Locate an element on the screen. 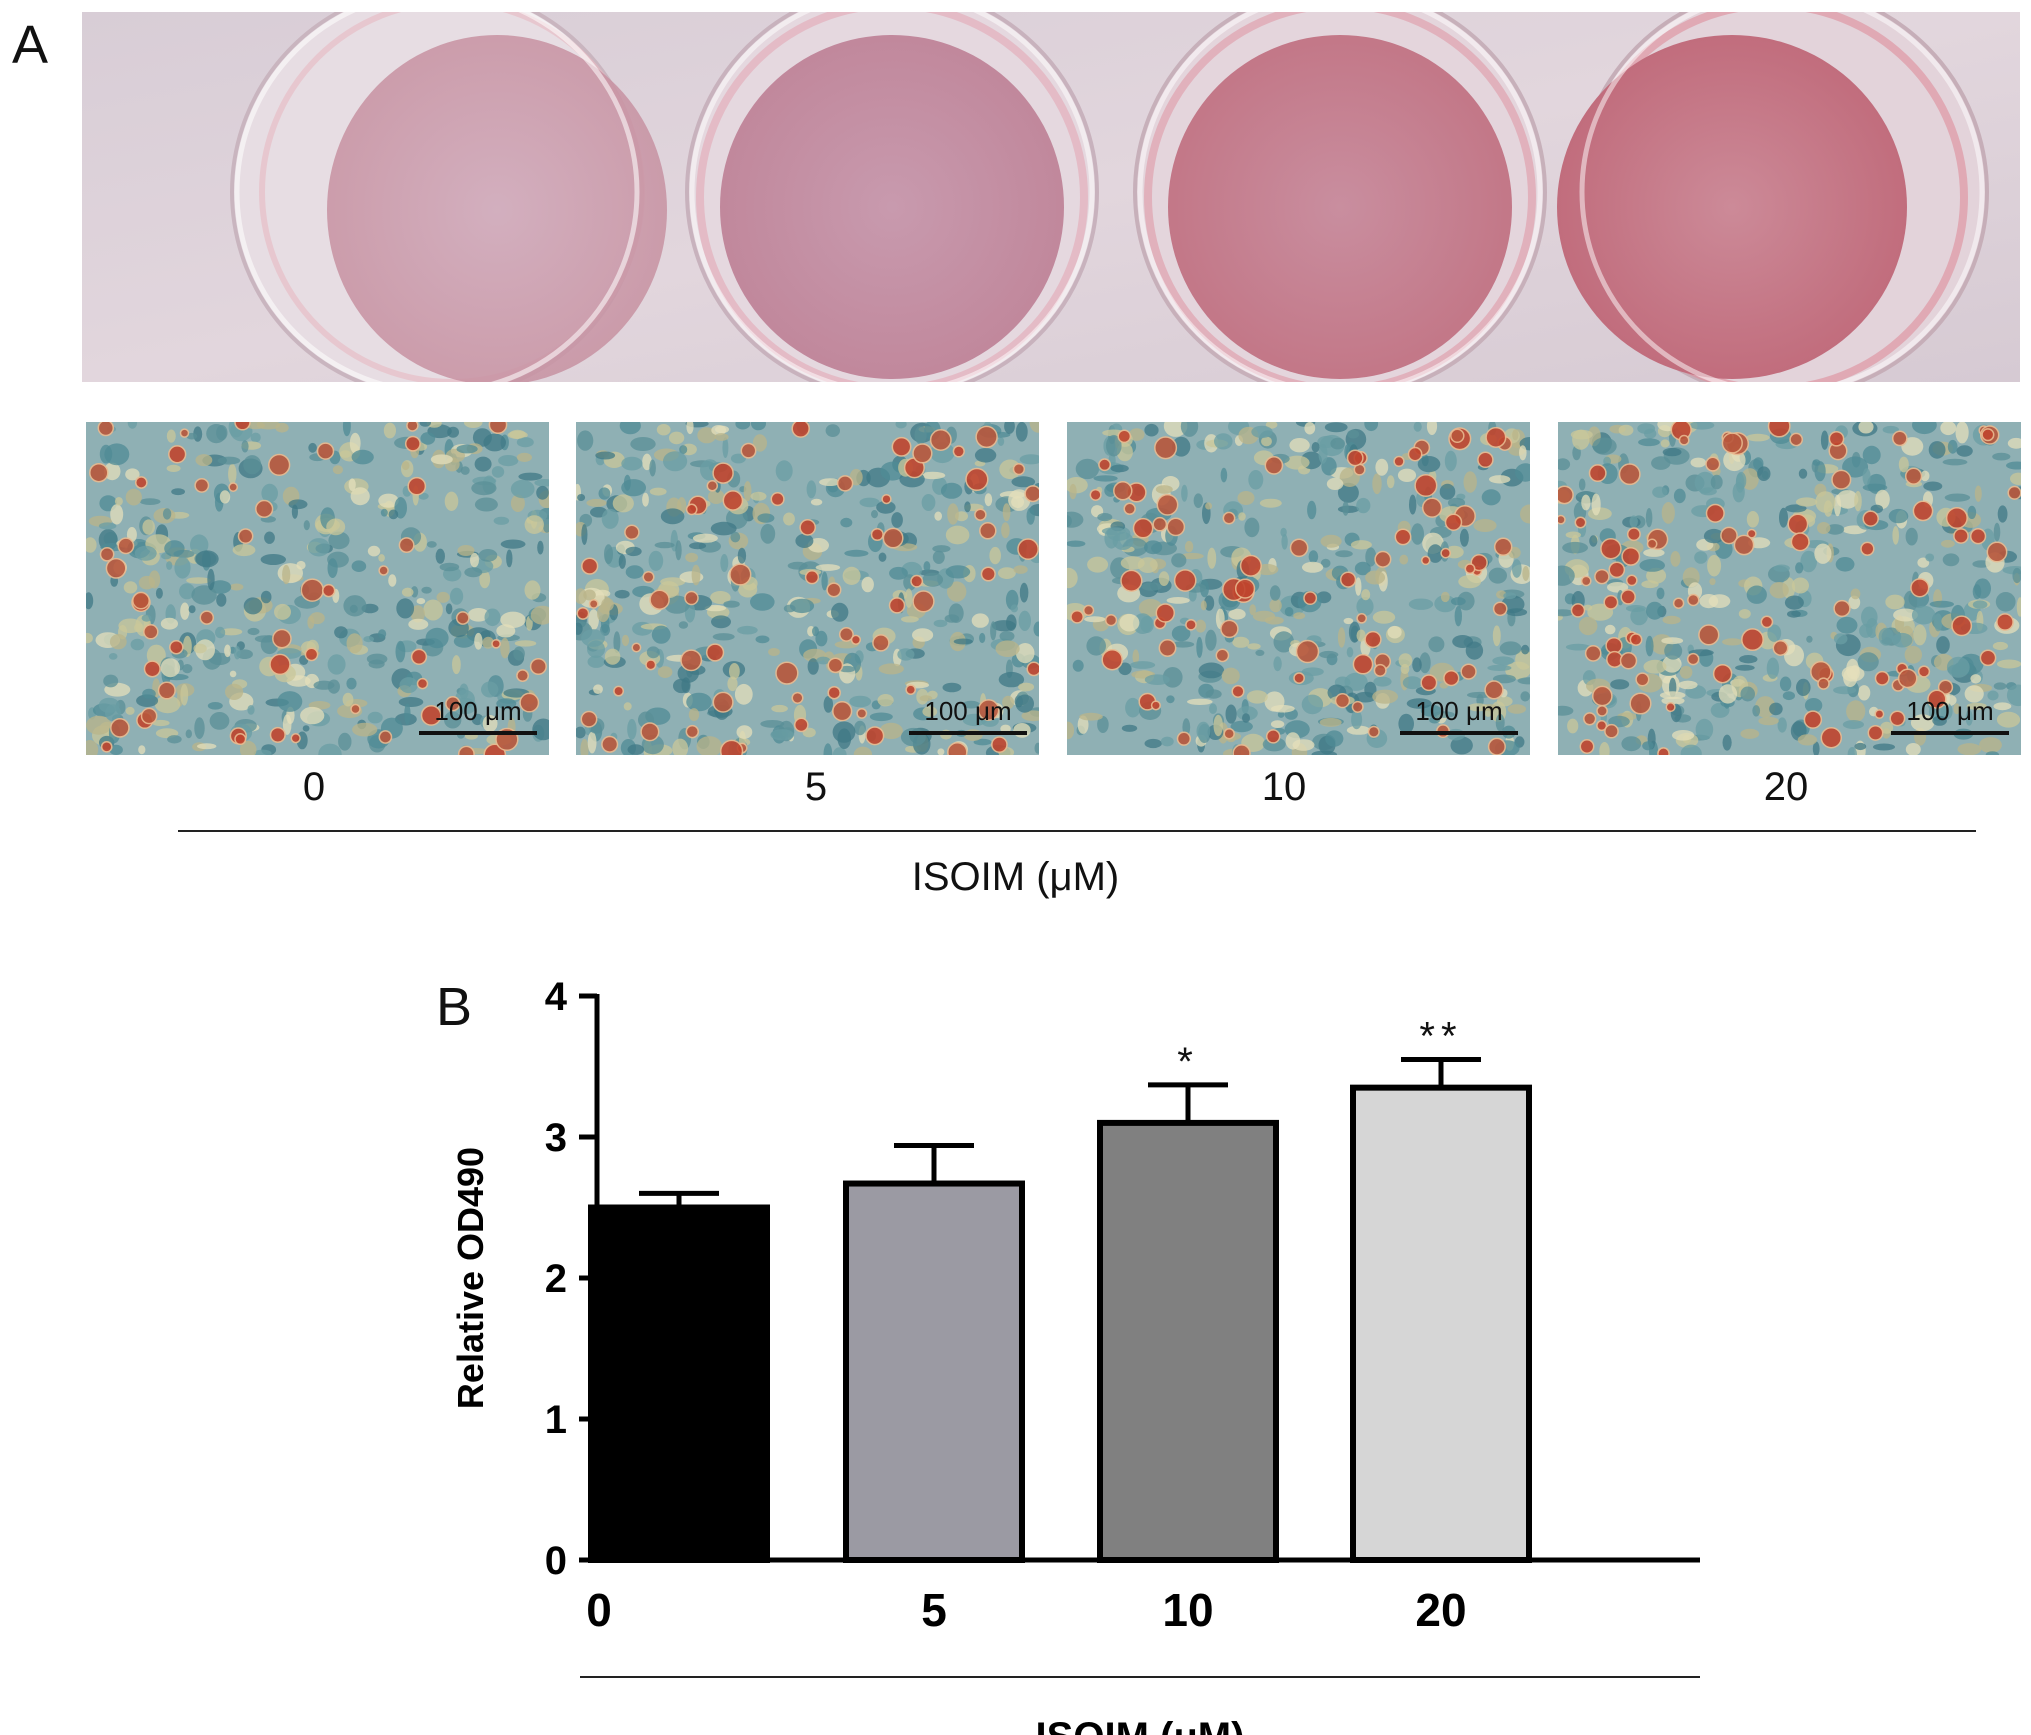 This screenshot has width=2031, height=1735. x-tick-label: 20 is located at coordinates (1440, 1610).